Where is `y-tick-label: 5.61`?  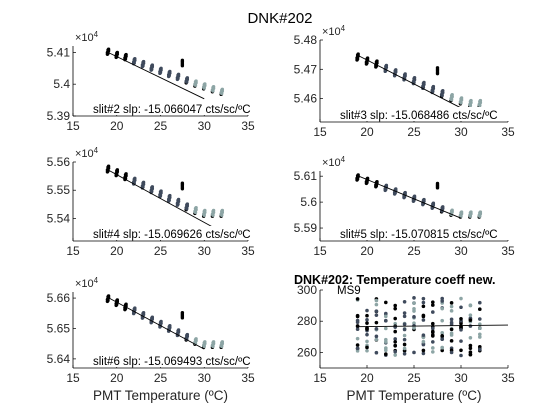 y-tick-label: 5.61 is located at coordinates (306, 176).